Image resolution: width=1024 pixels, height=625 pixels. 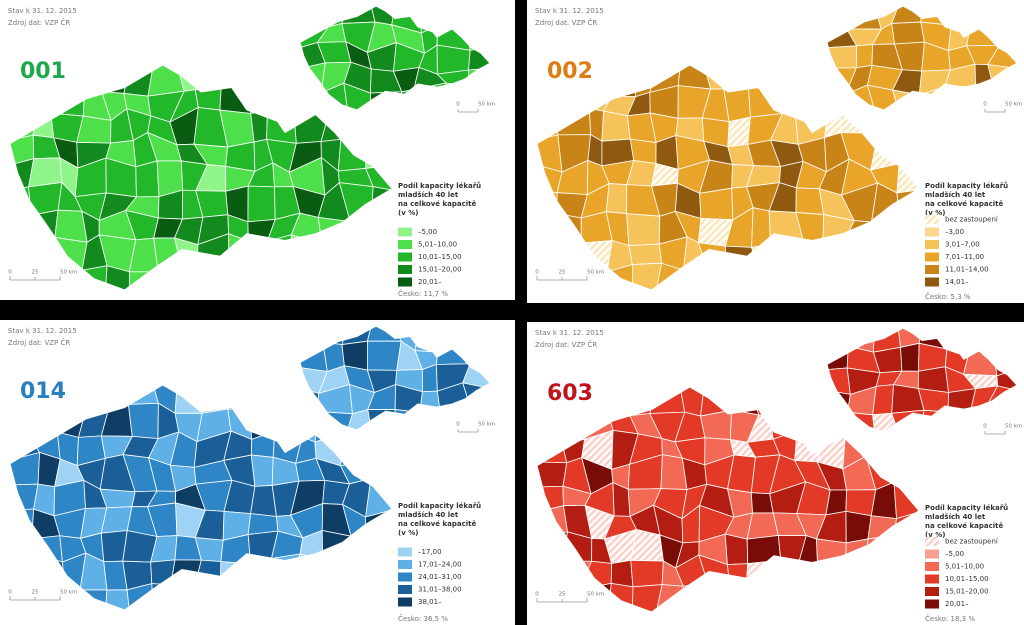 I want to click on scale-label: 0, so click(x=10, y=273).